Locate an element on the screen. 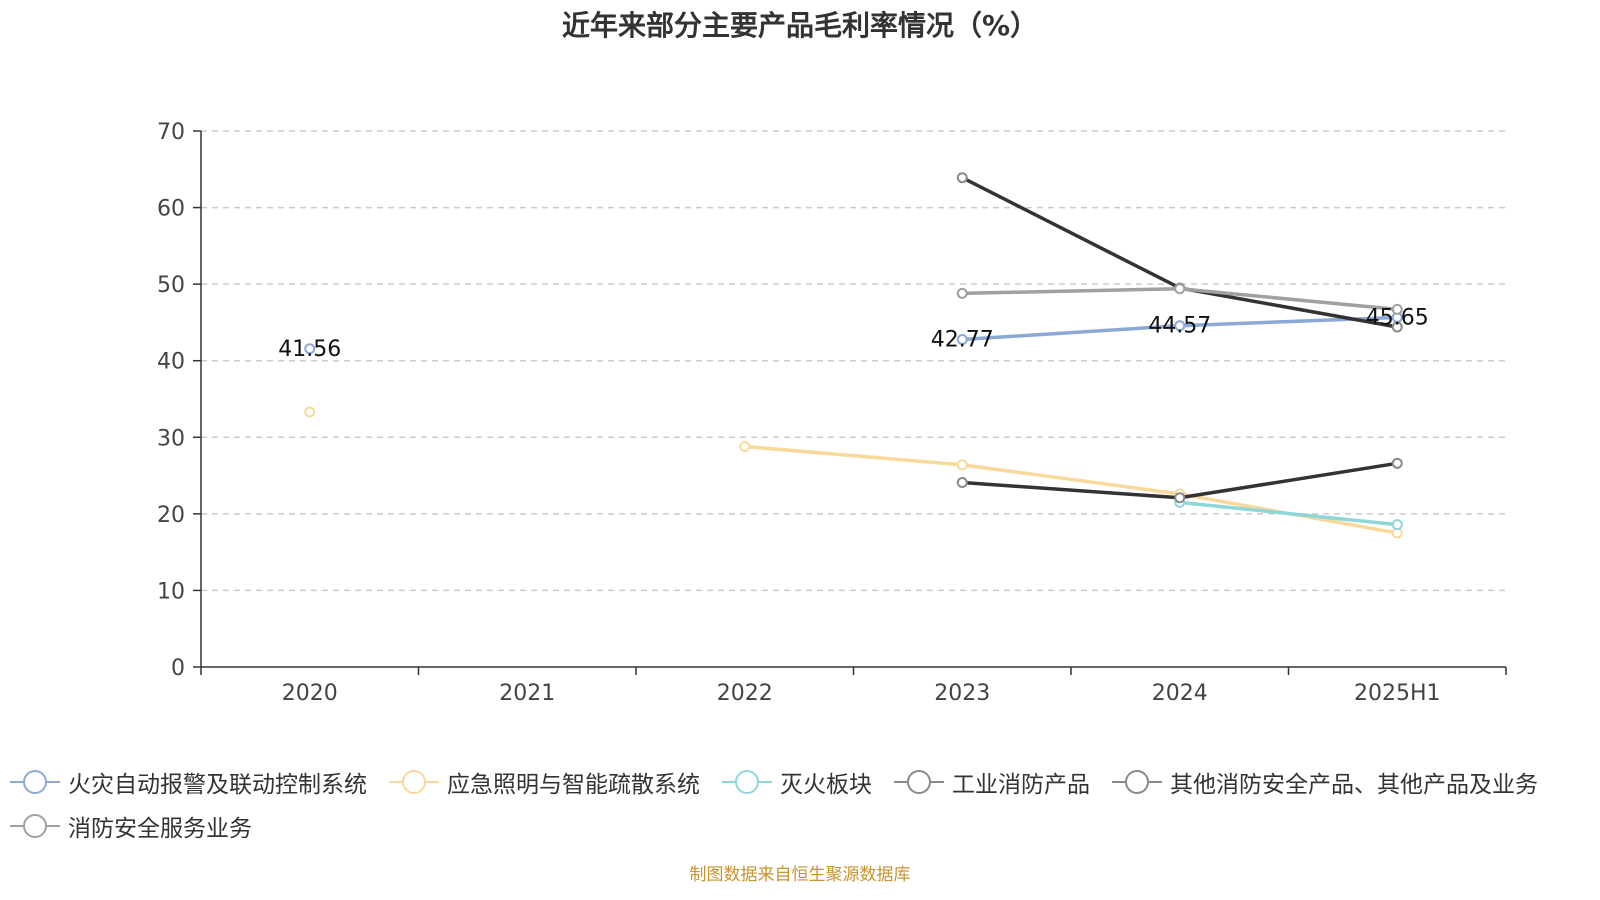 The height and width of the screenshot is (900, 1600). y-tick-label: 0 is located at coordinates (178, 668).